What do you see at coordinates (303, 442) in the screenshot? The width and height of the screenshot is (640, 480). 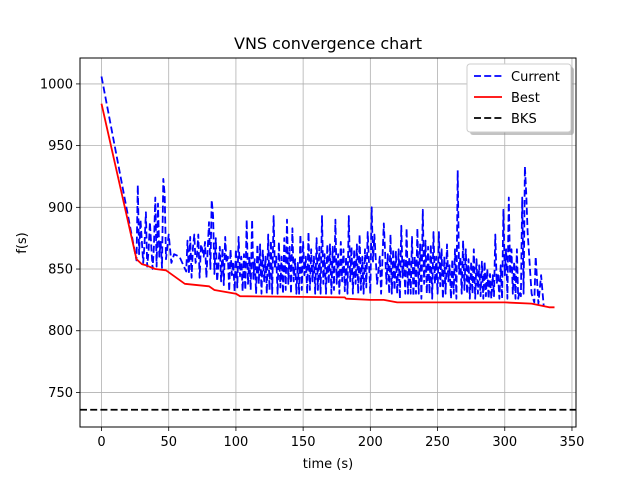 I see `x-tick-label: 150` at bounding box center [303, 442].